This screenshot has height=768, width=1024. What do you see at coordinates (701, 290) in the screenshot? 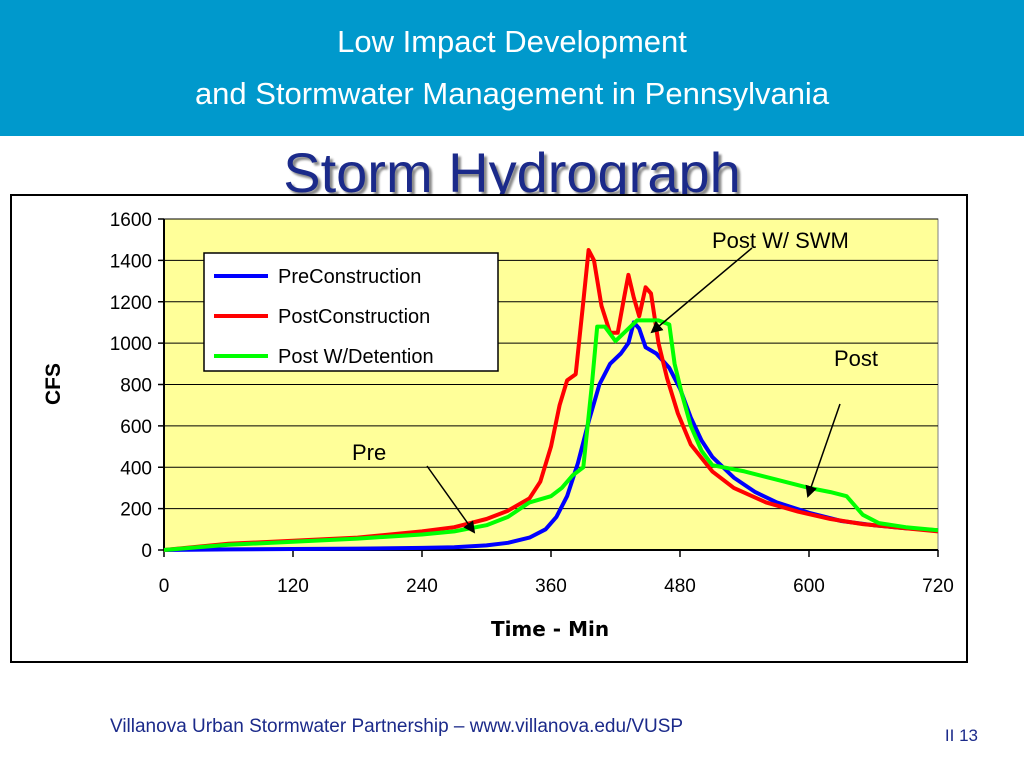
I see `arrow-post-swm` at bounding box center [701, 290].